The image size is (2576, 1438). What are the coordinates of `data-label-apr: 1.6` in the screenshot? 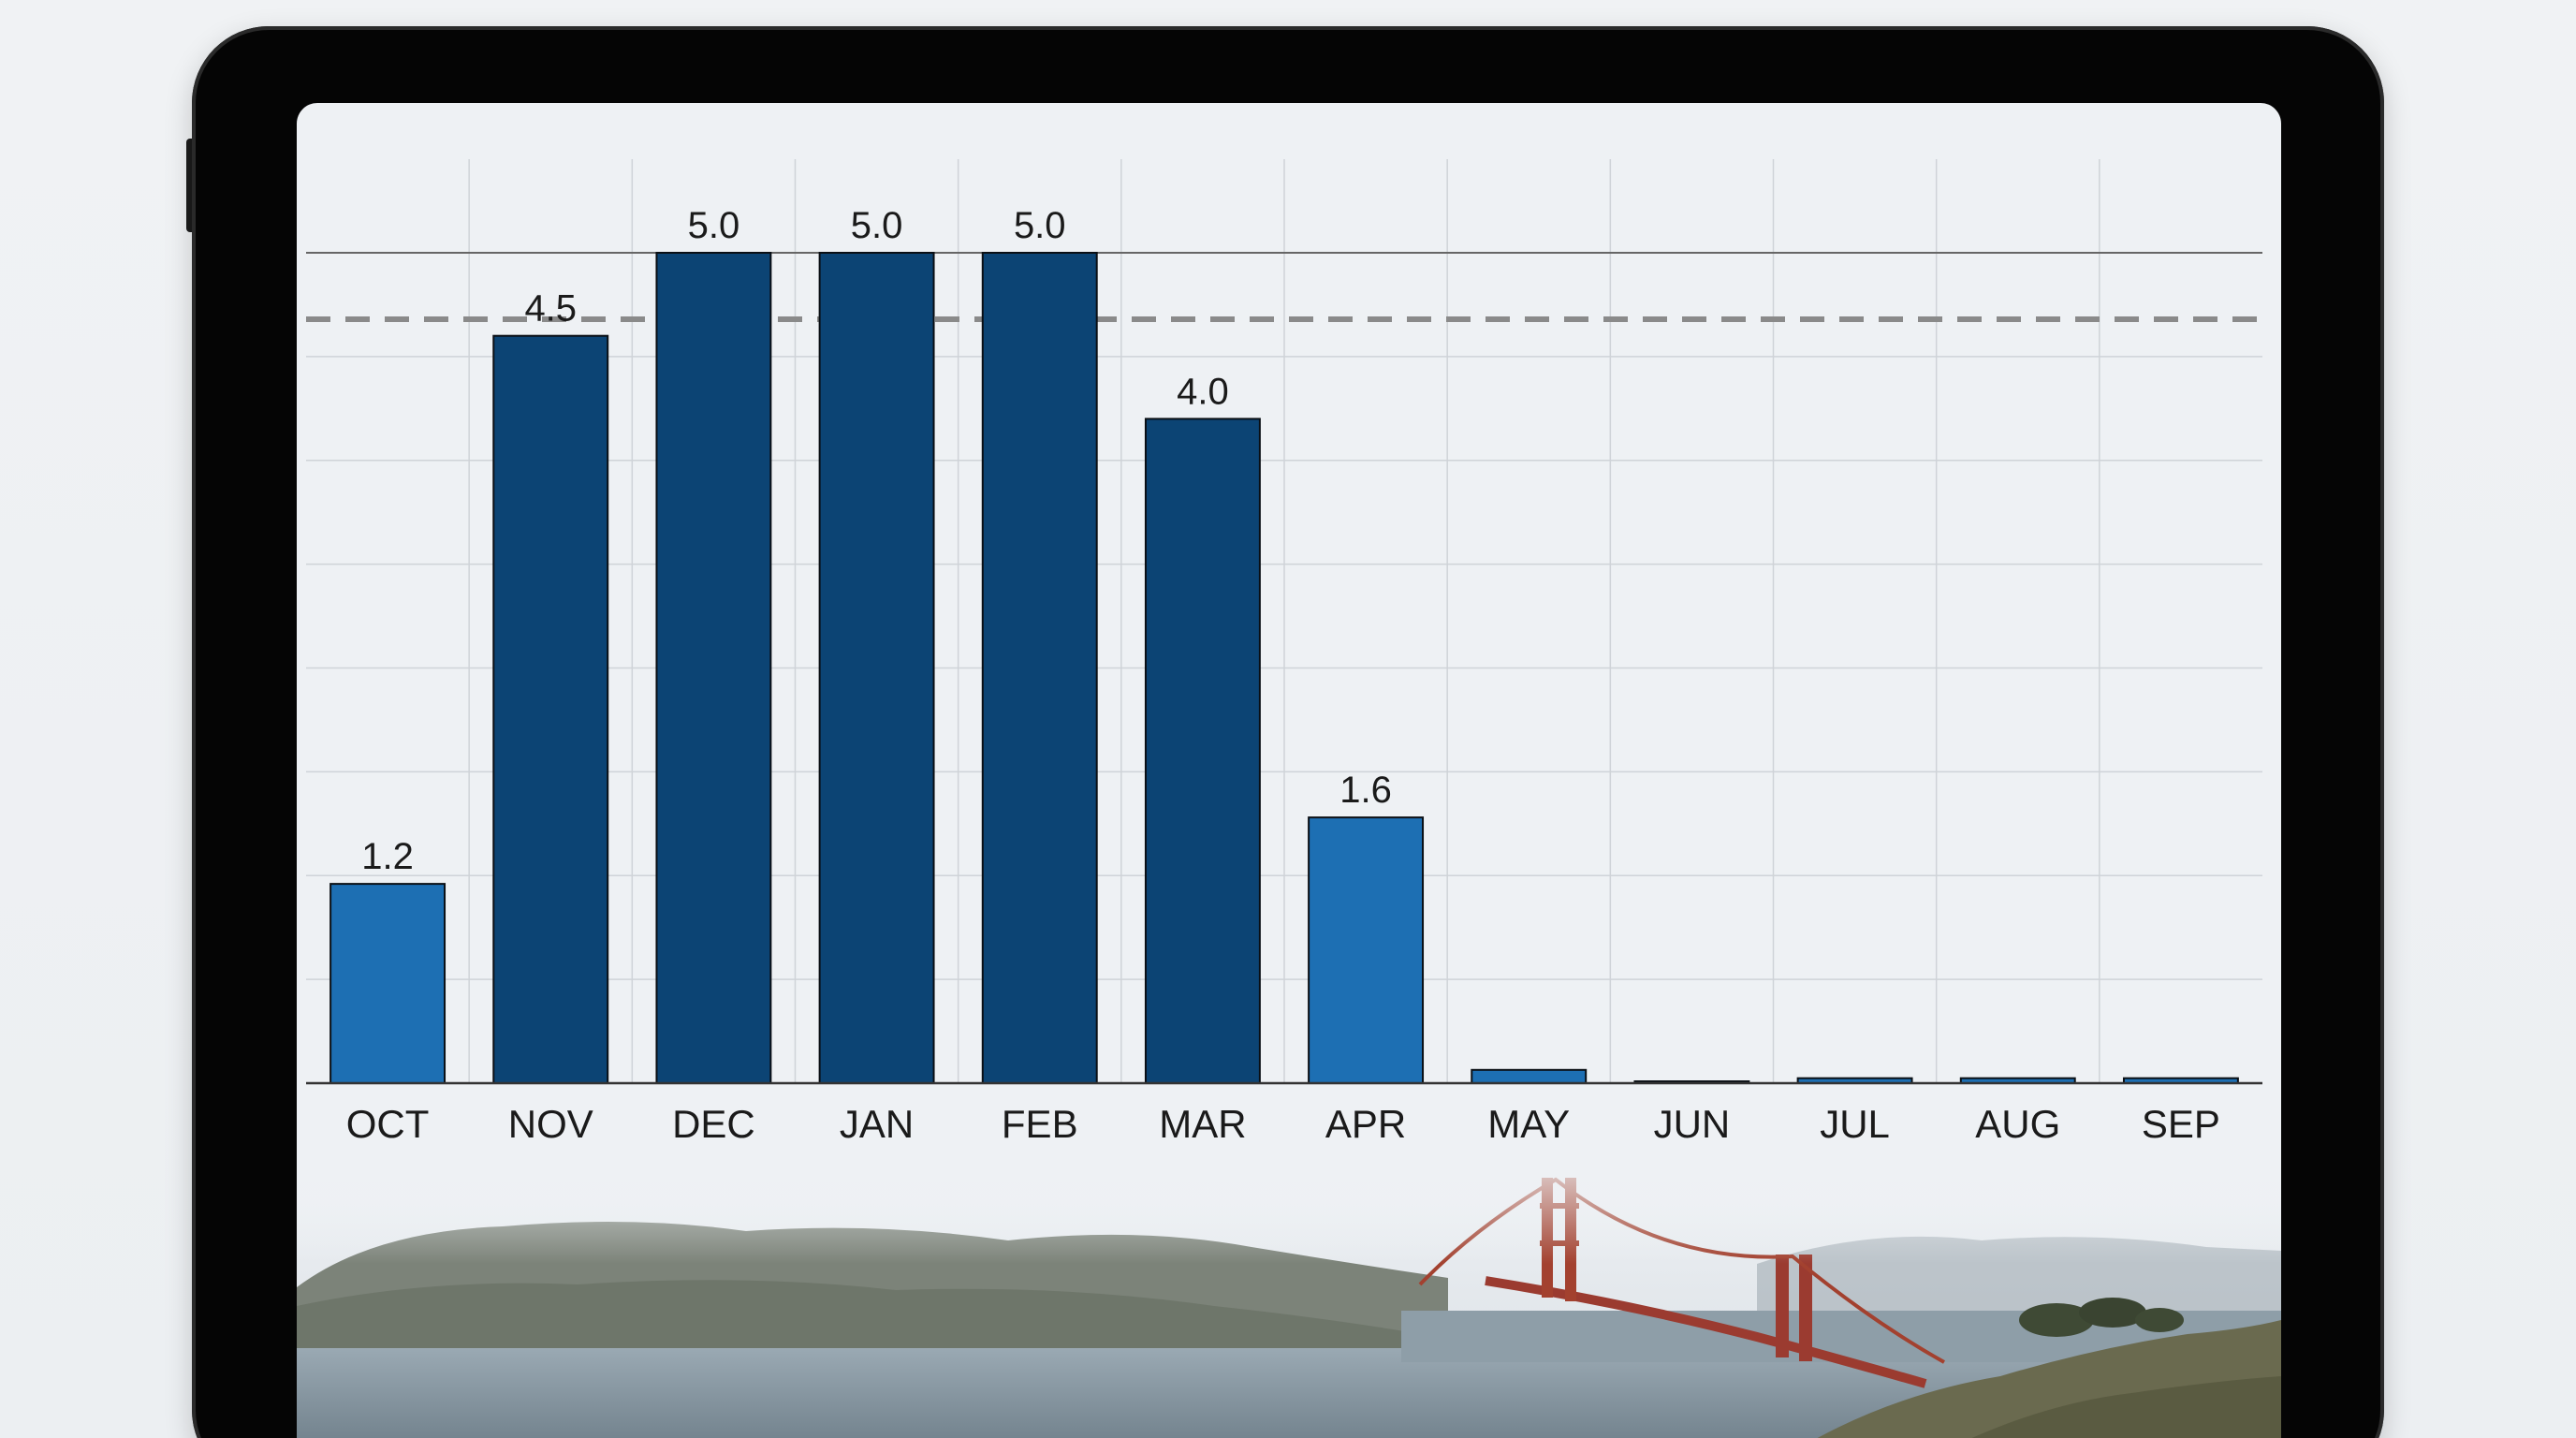 It's located at (1365, 790).